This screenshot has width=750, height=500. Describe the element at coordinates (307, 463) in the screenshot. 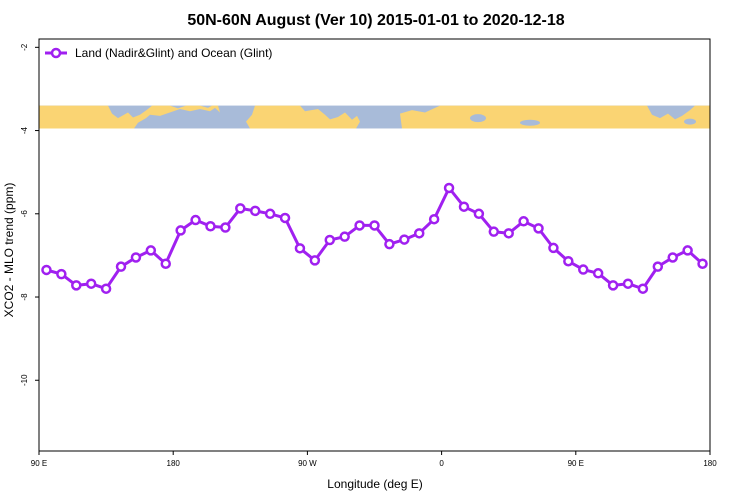

I see `x-tick-label: 90 W` at that location.